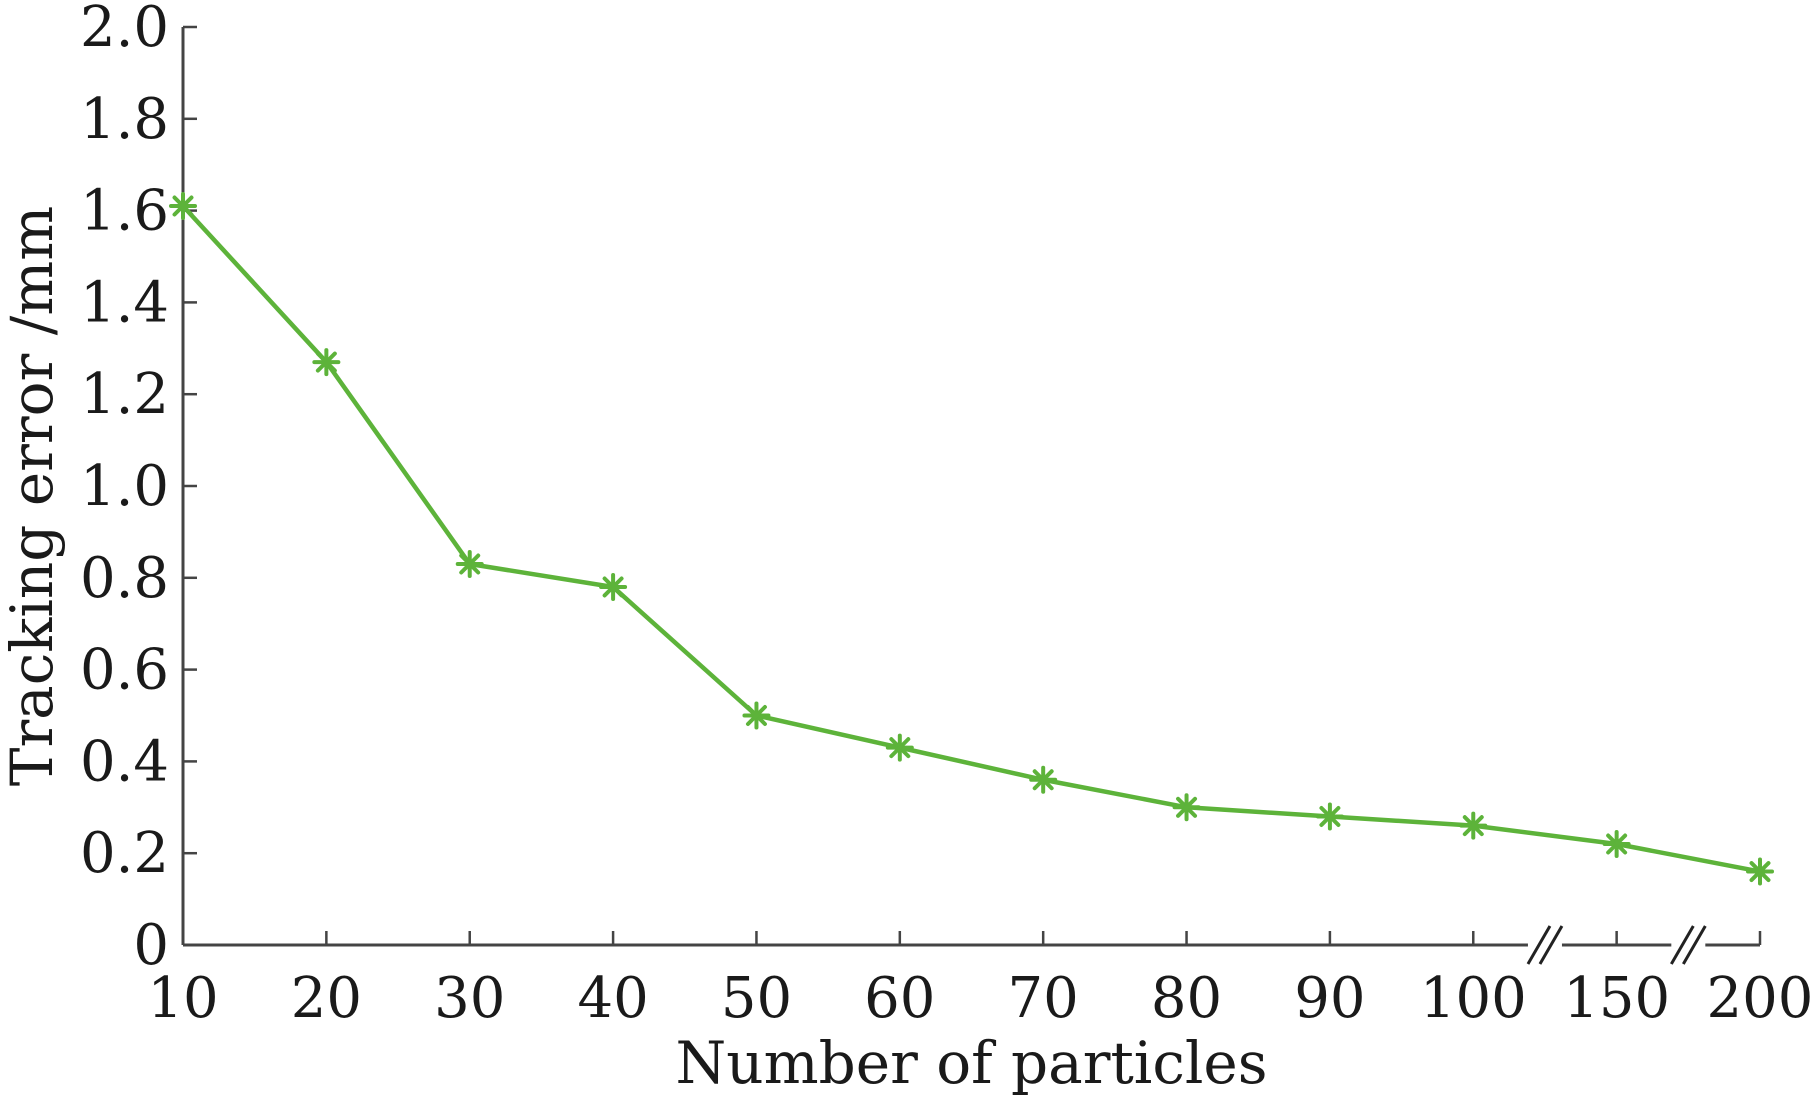  I want to click on y-tick-label: 1.4, so click(124, 302).